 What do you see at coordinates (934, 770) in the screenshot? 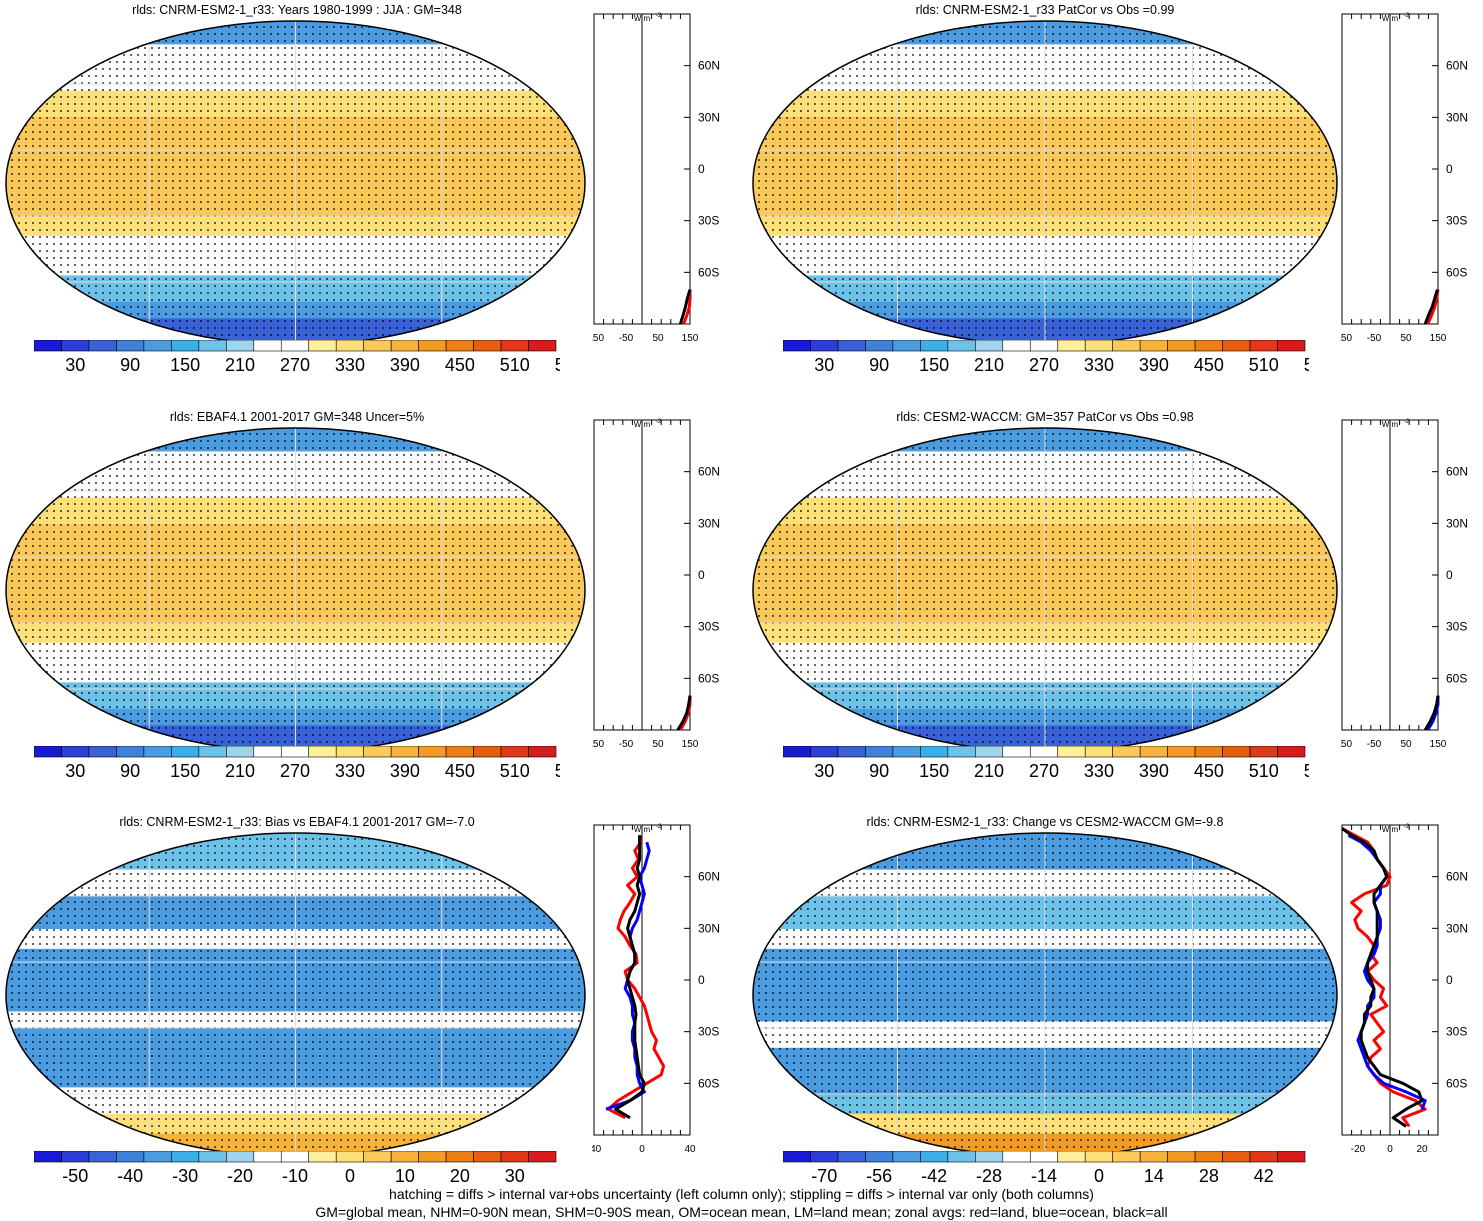
I see `colorbar-label: 150` at bounding box center [934, 770].